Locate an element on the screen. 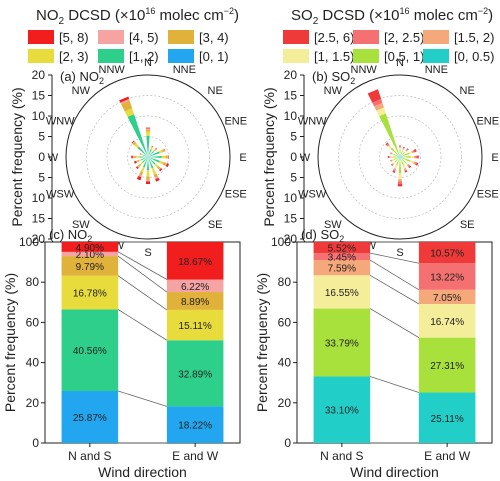 This screenshot has width=500, height=481. direction-label-ne: NE is located at coordinates (215, 91).